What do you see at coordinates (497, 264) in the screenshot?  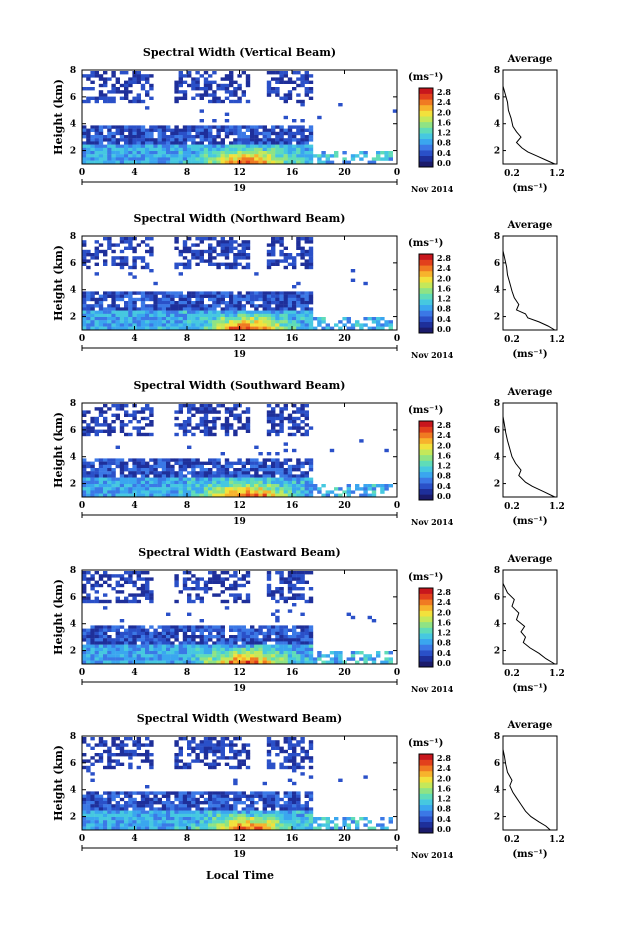 I see `avg-y-tick-label: 6` at bounding box center [497, 264].